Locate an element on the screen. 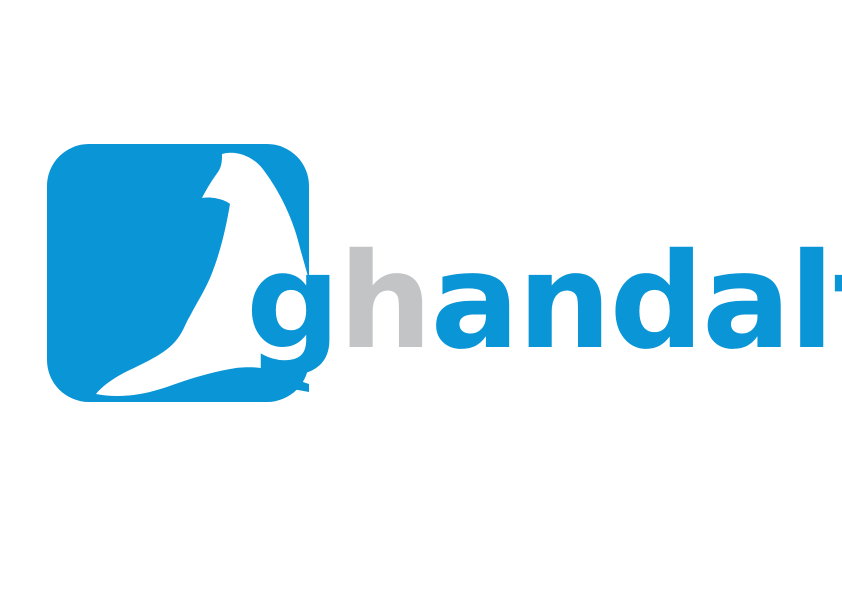 The image size is (842, 595). wordmark-letter-h: h is located at coordinates (385, 302).